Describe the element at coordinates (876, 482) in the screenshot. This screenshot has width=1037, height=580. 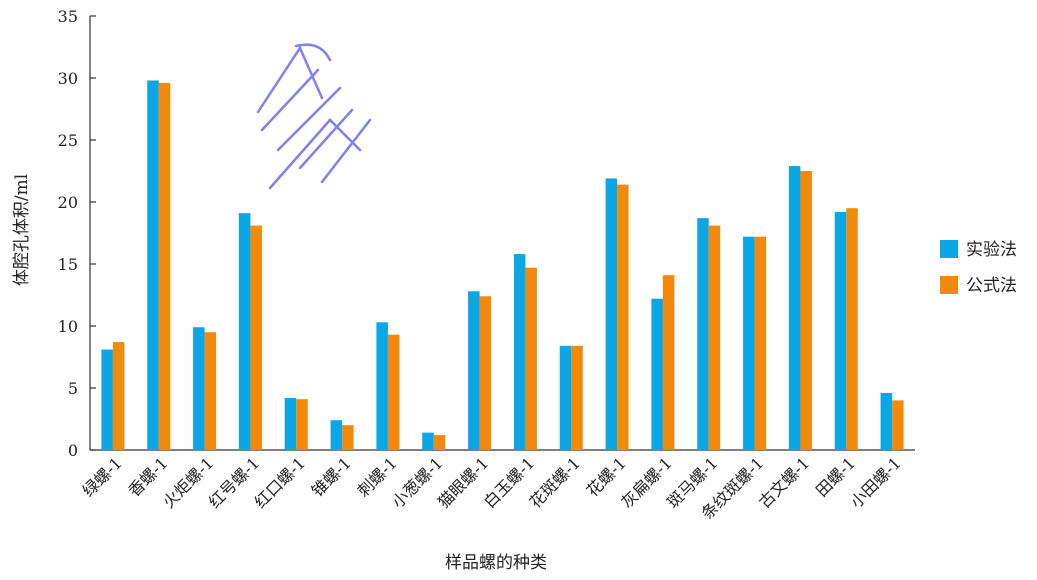
I see `x-tick-label: 小田螺-1` at that location.